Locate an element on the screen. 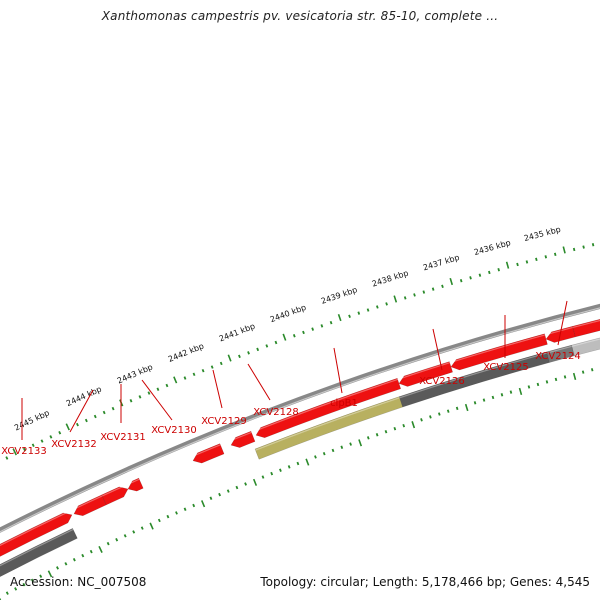 This screenshot has height=600, width=600. gene-xcv2126-shine is located at coordinates (473, 375).